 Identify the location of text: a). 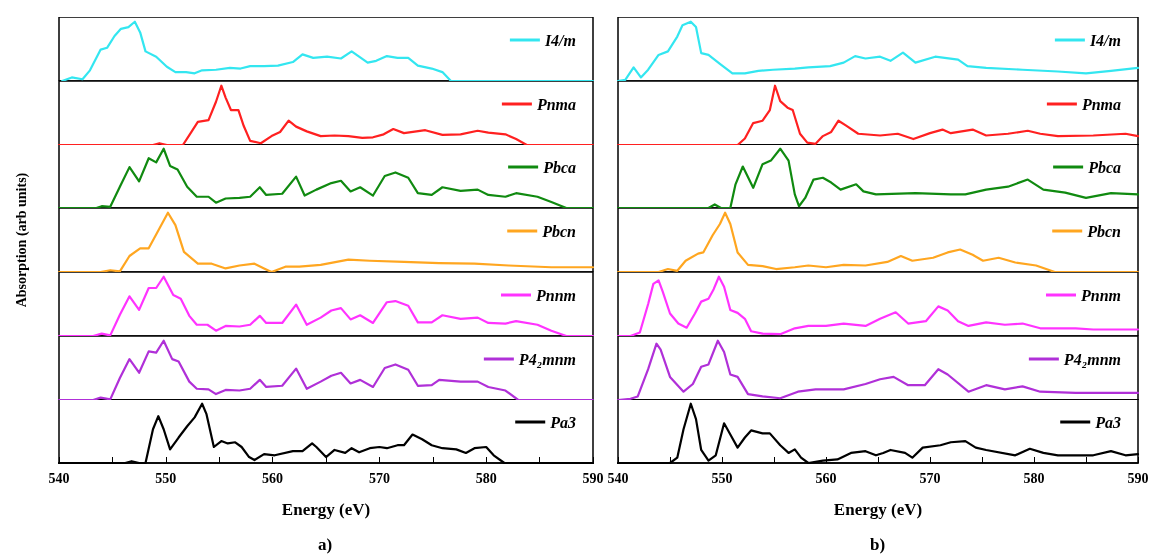
(325, 545).